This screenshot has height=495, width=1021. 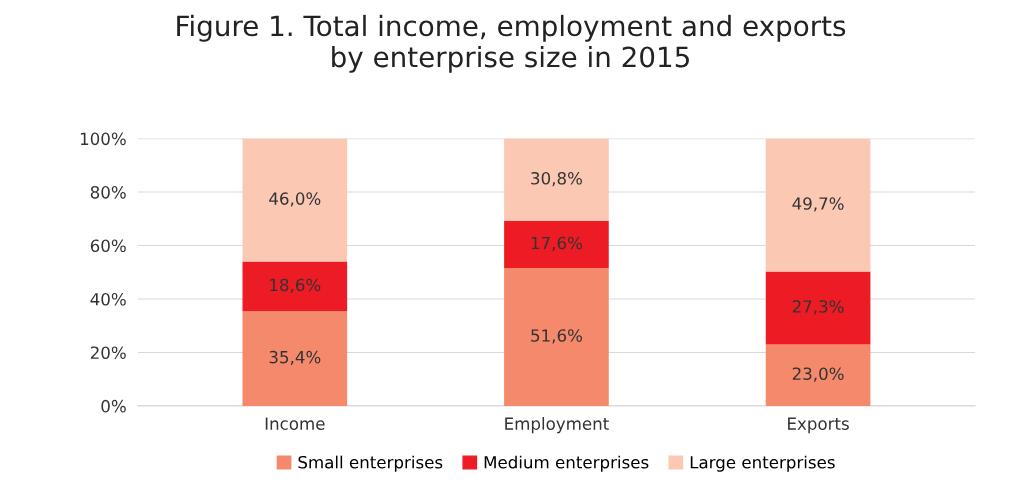 What do you see at coordinates (108, 192) in the screenshot?
I see `y-tick-label: 80%` at bounding box center [108, 192].